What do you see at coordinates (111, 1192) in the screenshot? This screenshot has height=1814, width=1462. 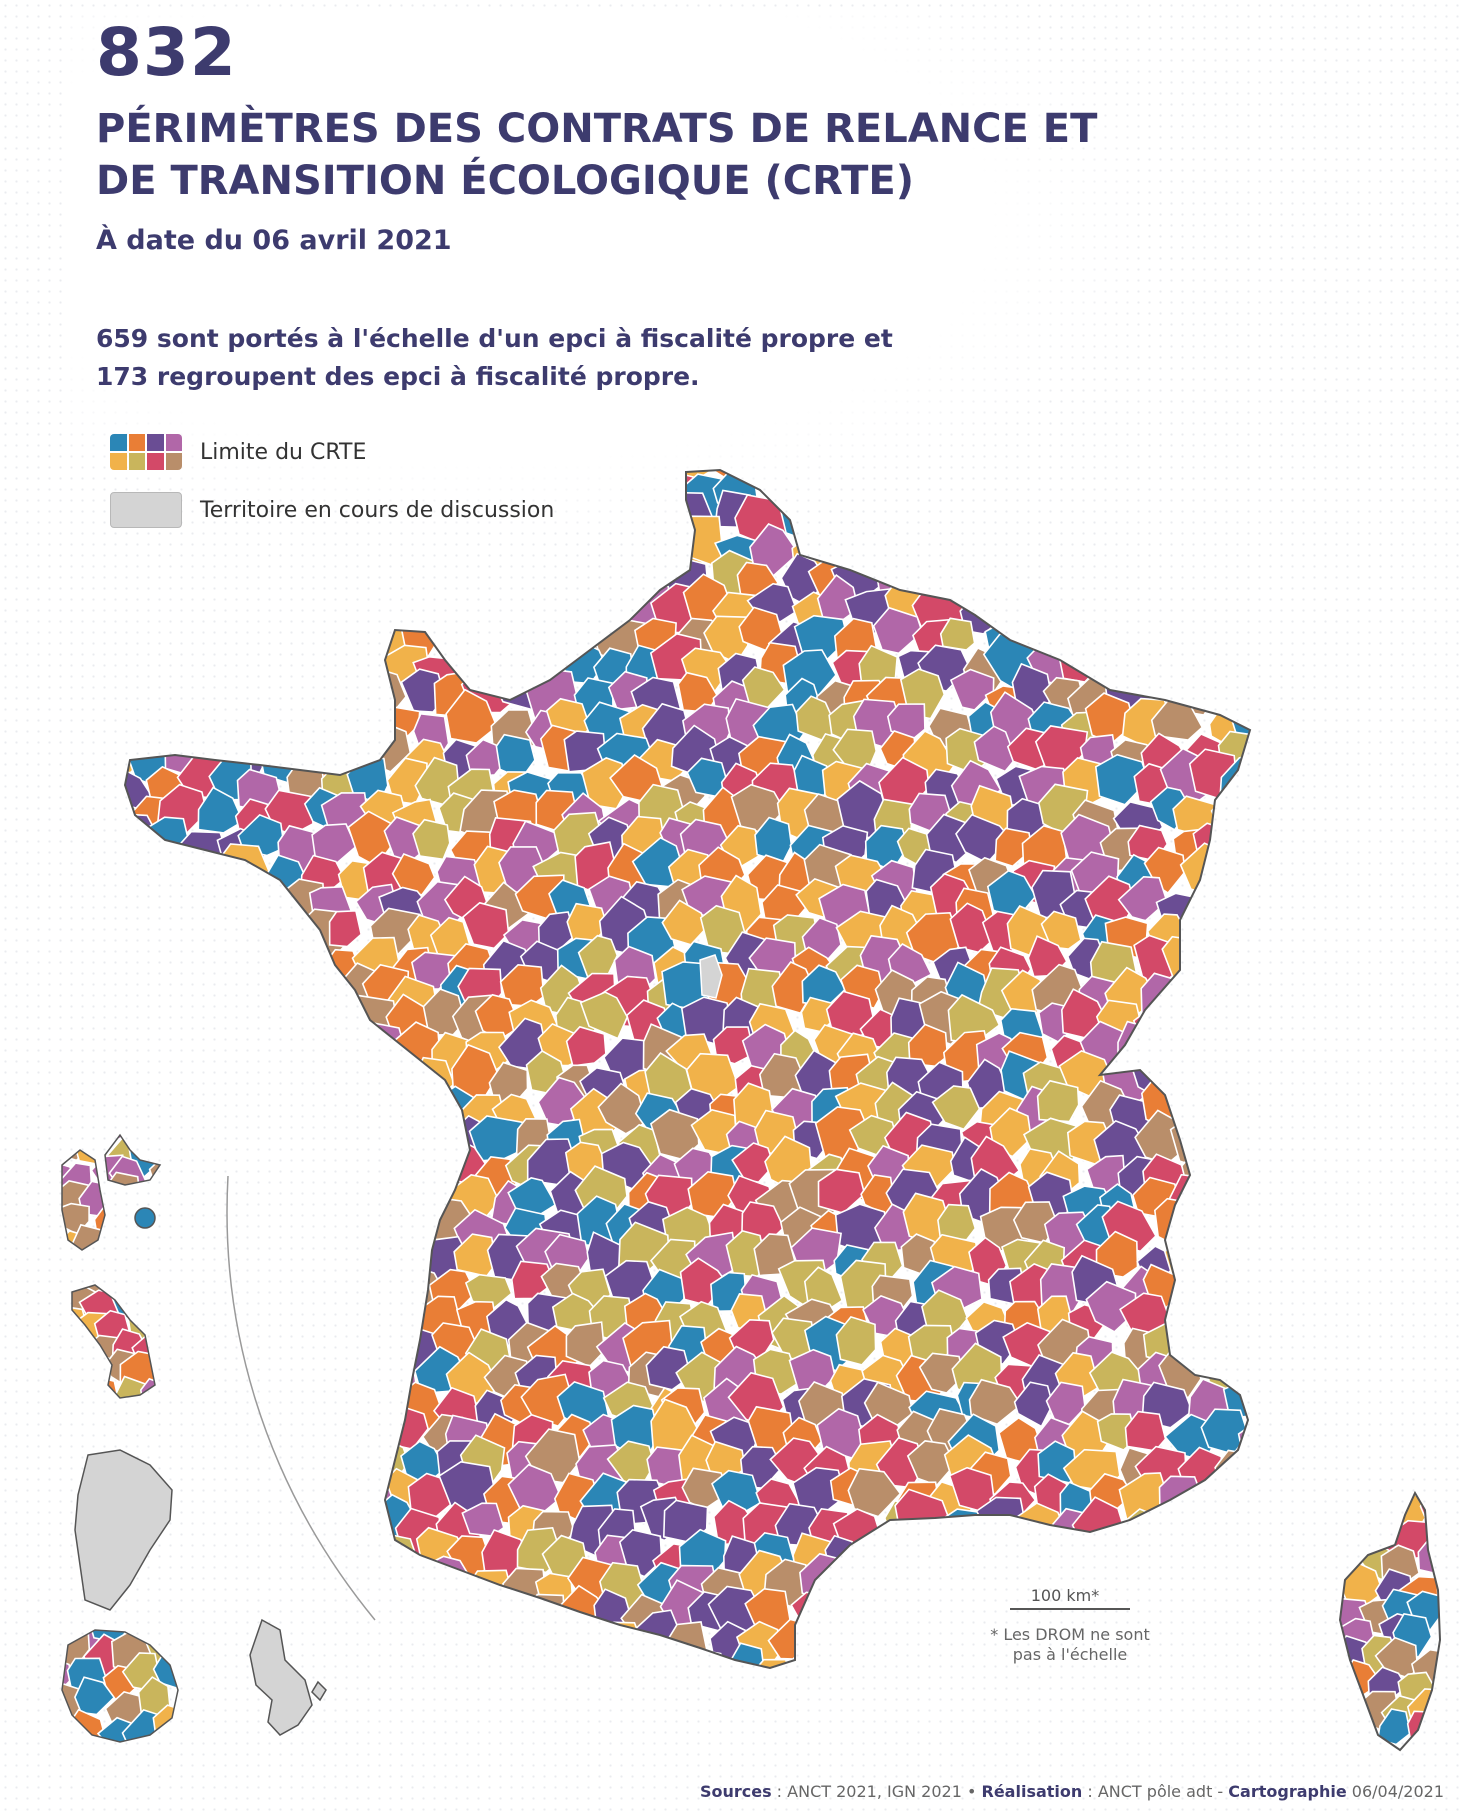 I see `guadeloupe-outline` at bounding box center [111, 1192].